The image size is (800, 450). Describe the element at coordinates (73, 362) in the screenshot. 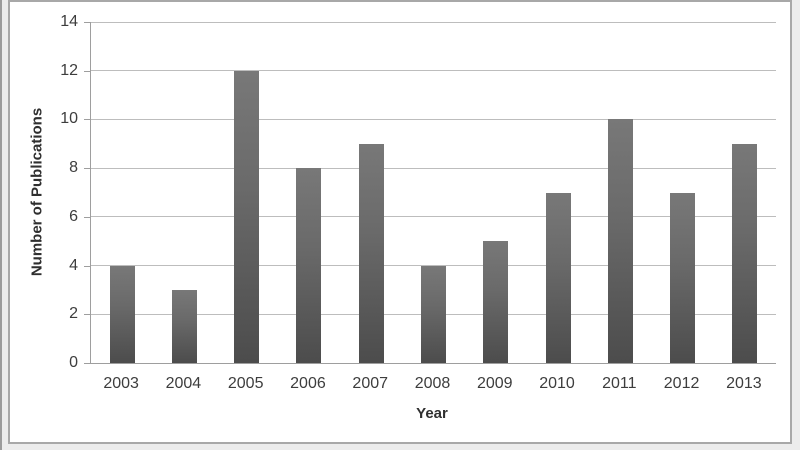

I see `y-tick-label-0: 0` at that location.